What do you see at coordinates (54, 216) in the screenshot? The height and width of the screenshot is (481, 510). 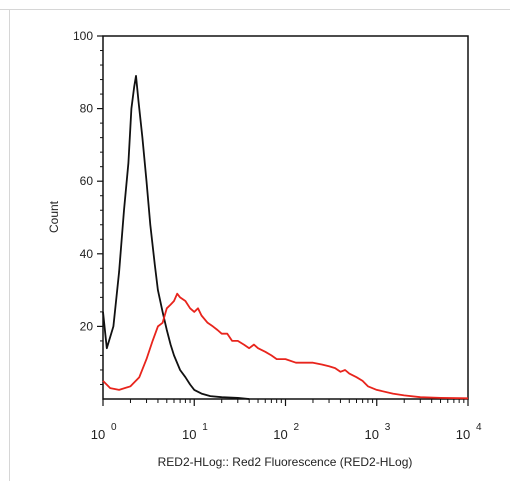 I see `y-axis-label: Count` at bounding box center [54, 216].